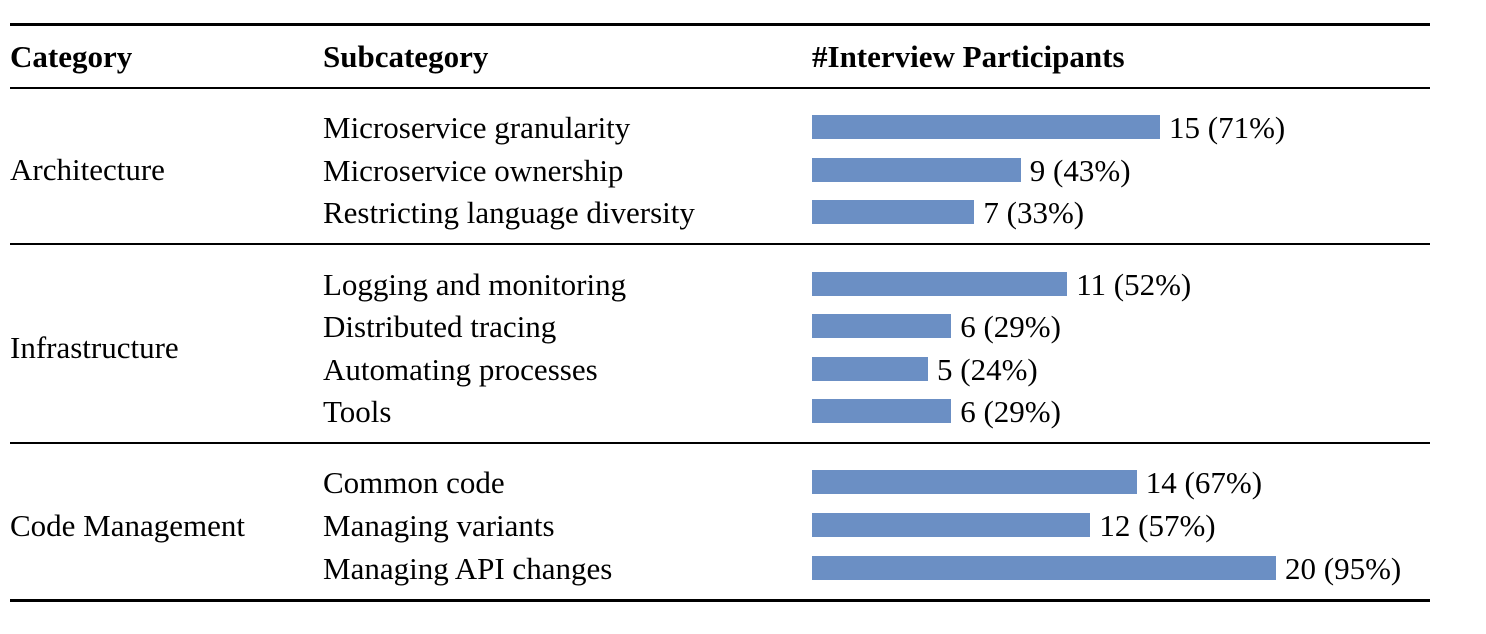 The height and width of the screenshot is (634, 1486). What do you see at coordinates (477, 127) in the screenshot?
I see `subcategory-label: Microservice granularity` at bounding box center [477, 127].